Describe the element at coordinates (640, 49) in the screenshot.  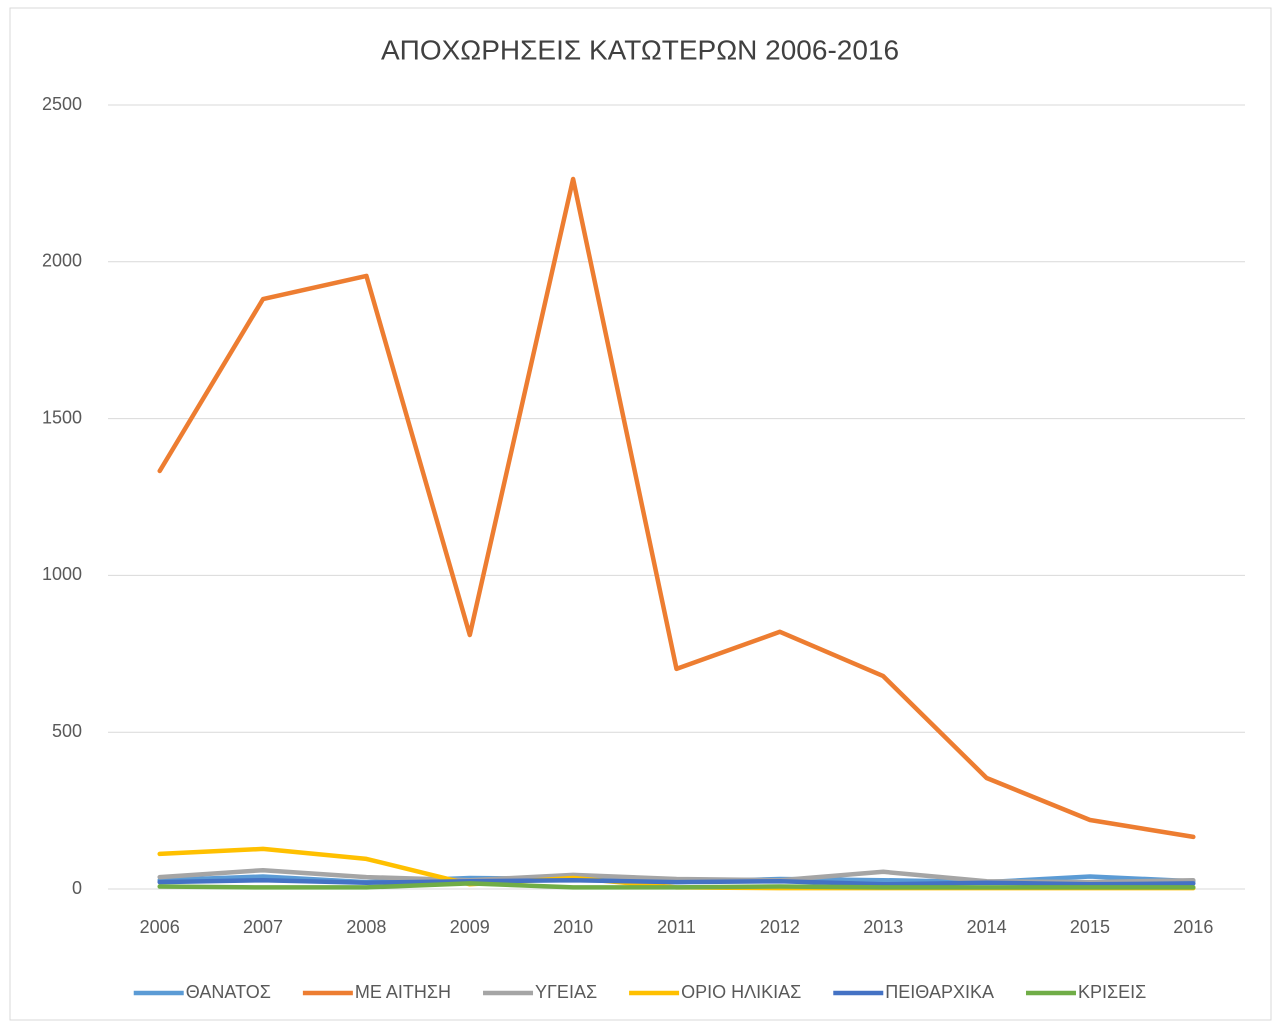
I see `chart-title: ΑΠΟΧΩΡΗΣΕΙΣ ΚΑΤΩΤΕΡΩΝ 2006-2016` at that location.